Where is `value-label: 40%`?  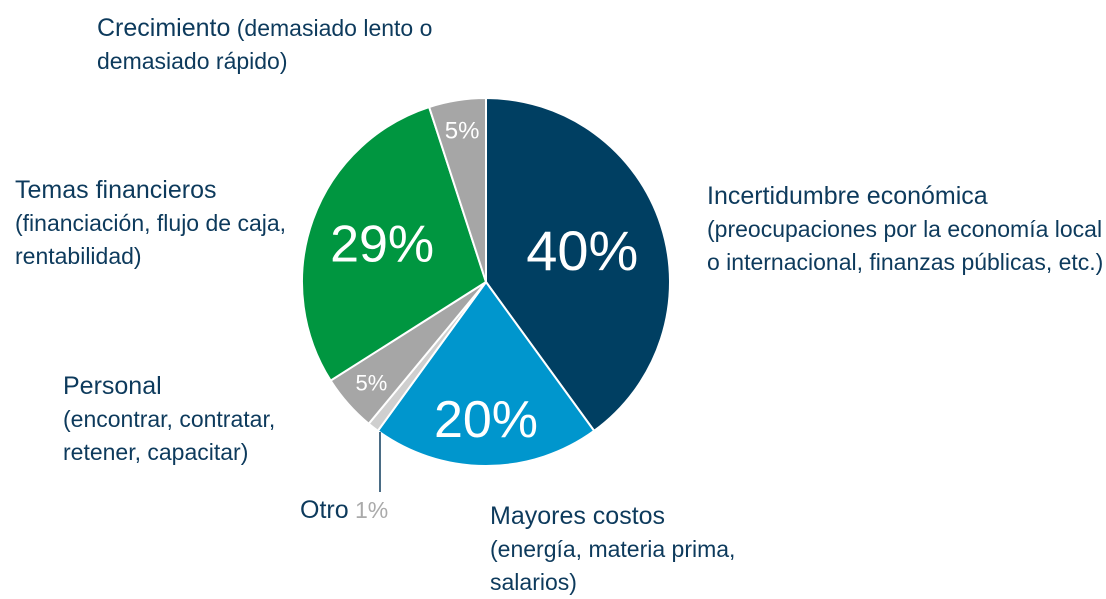 value-label: 40% is located at coordinates (582, 250).